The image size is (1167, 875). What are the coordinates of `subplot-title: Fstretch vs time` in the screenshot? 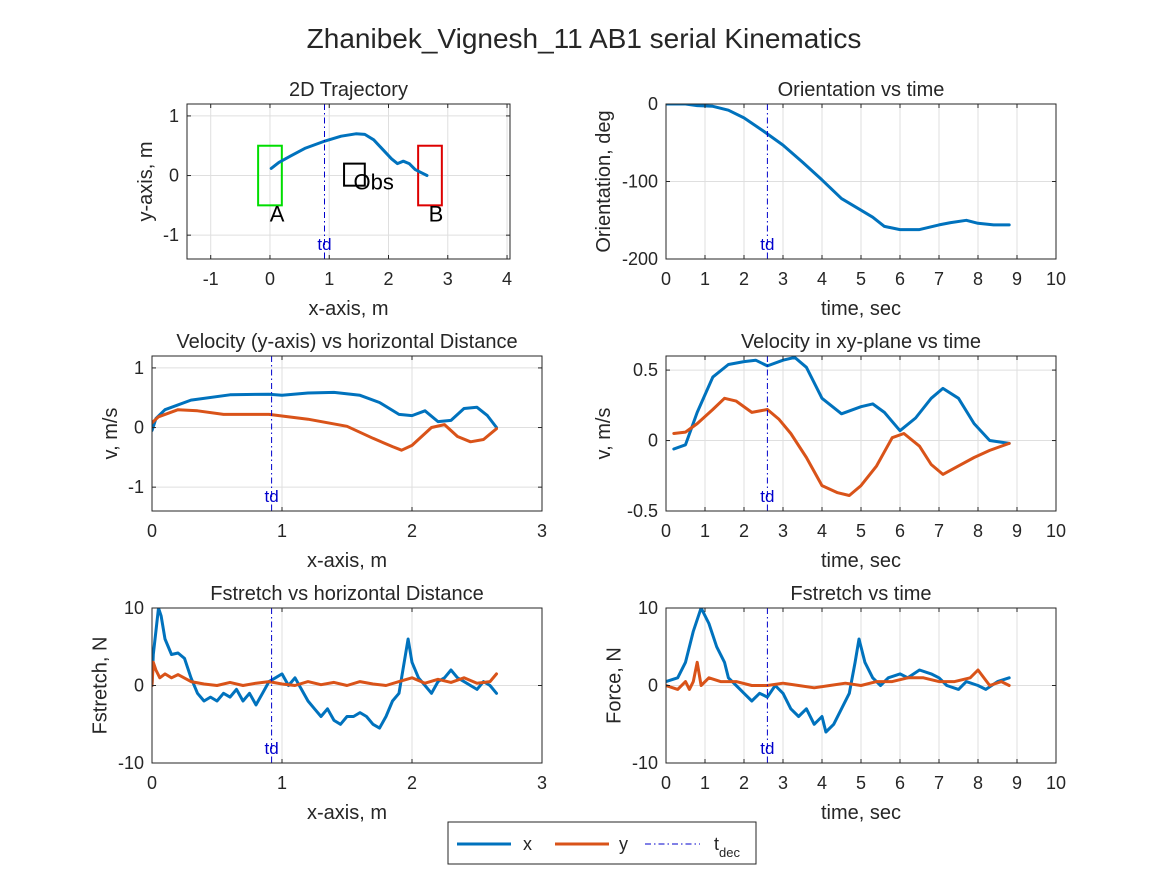 It's located at (860, 594).